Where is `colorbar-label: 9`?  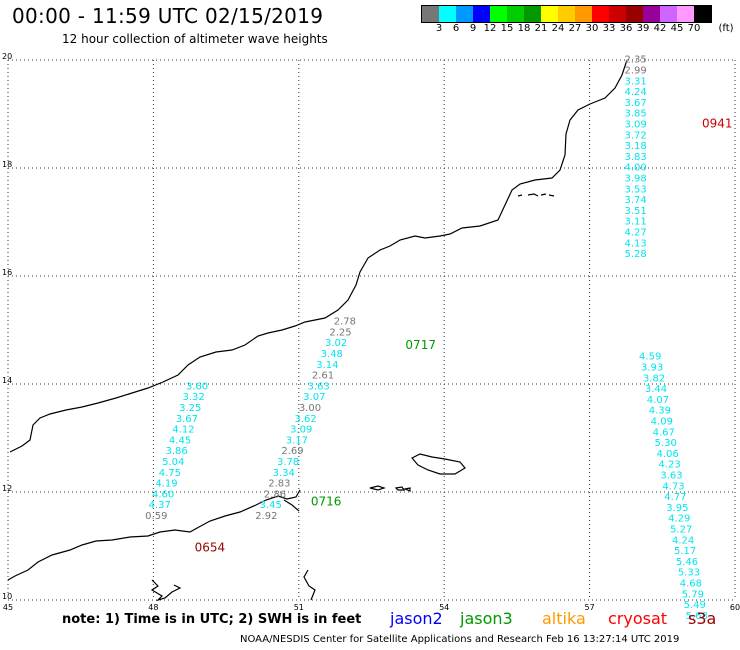 colorbar-label: 9 is located at coordinates (473, 28).